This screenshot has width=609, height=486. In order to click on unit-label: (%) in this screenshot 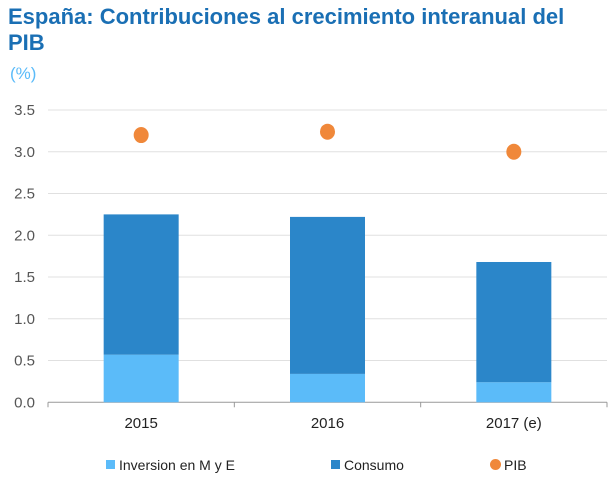, I will do `click(23, 73)`.